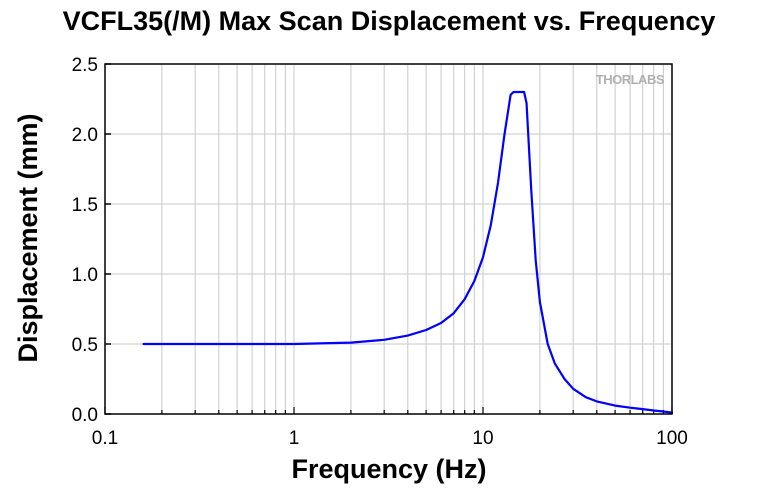 The width and height of the screenshot is (780, 488). What do you see at coordinates (672, 438) in the screenshot?
I see `x-tick-label: 100` at bounding box center [672, 438].